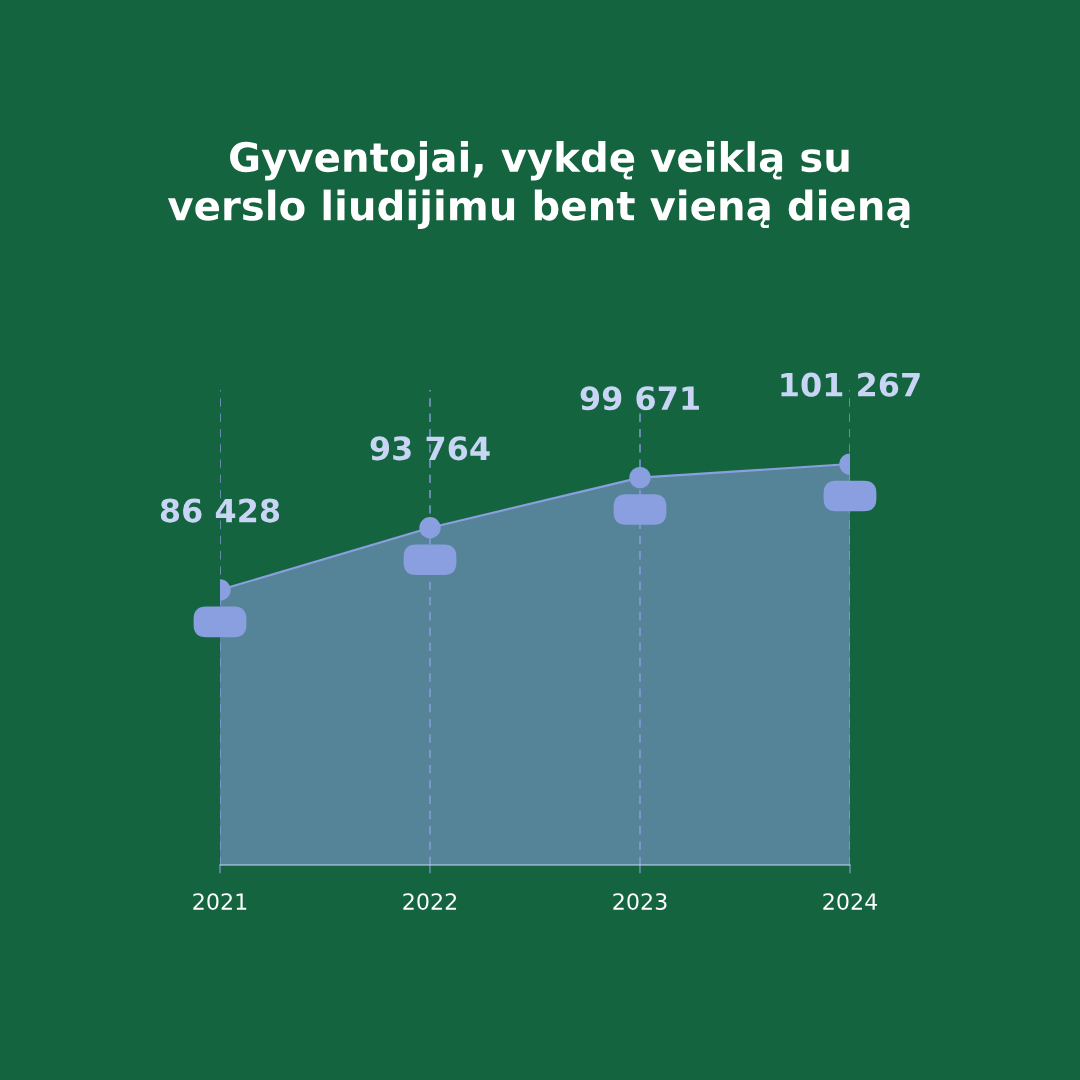 This screenshot has height=1080, width=1080. I want to click on data-label: 86 428, so click(220, 510).